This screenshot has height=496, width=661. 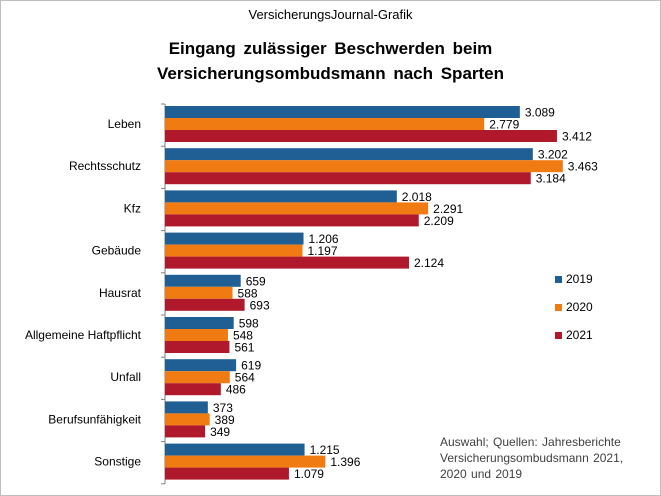 I want to click on legend-swatch-2021, so click(x=558, y=335).